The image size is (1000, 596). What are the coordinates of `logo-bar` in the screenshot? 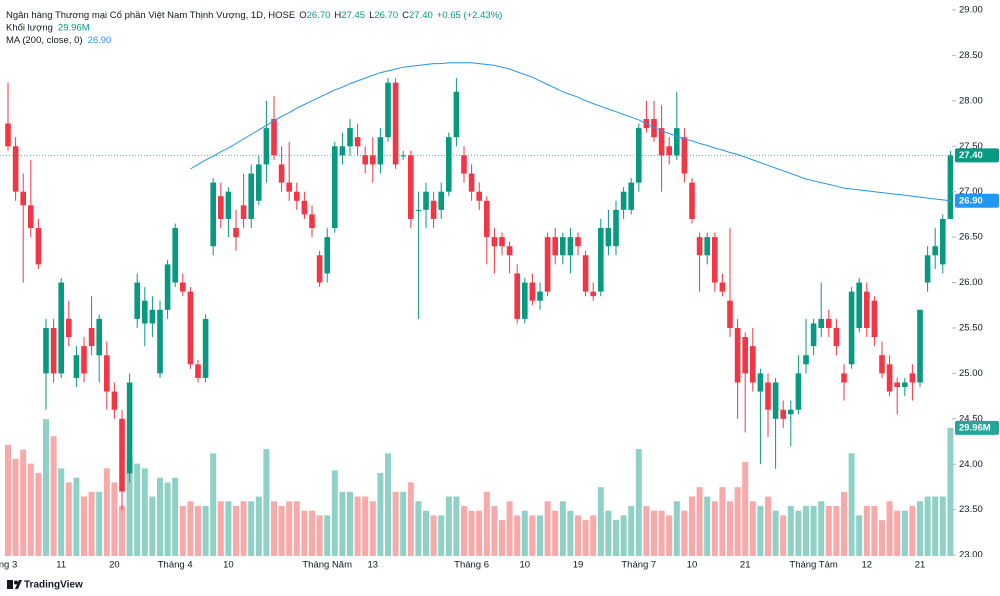 It's located at (10, 584).